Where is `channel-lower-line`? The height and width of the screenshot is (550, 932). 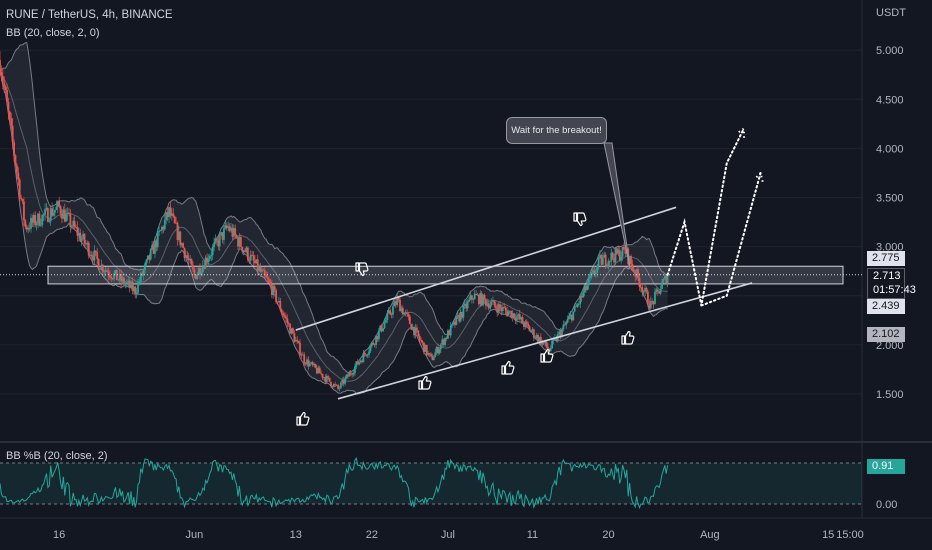 channel-lower-line is located at coordinates (545, 341).